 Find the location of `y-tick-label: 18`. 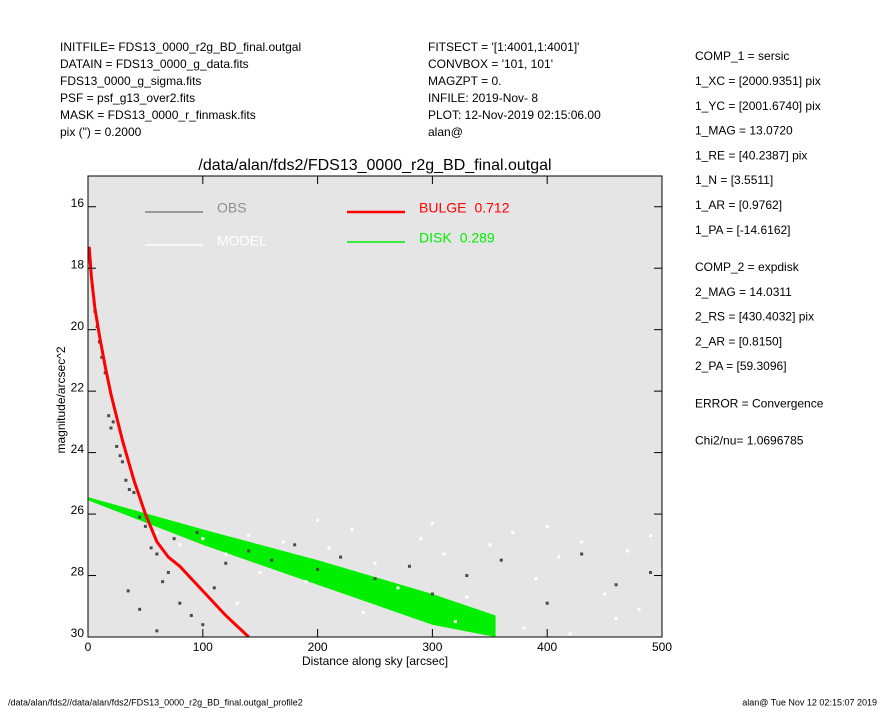

y-tick-label: 18 is located at coordinates (78, 264).